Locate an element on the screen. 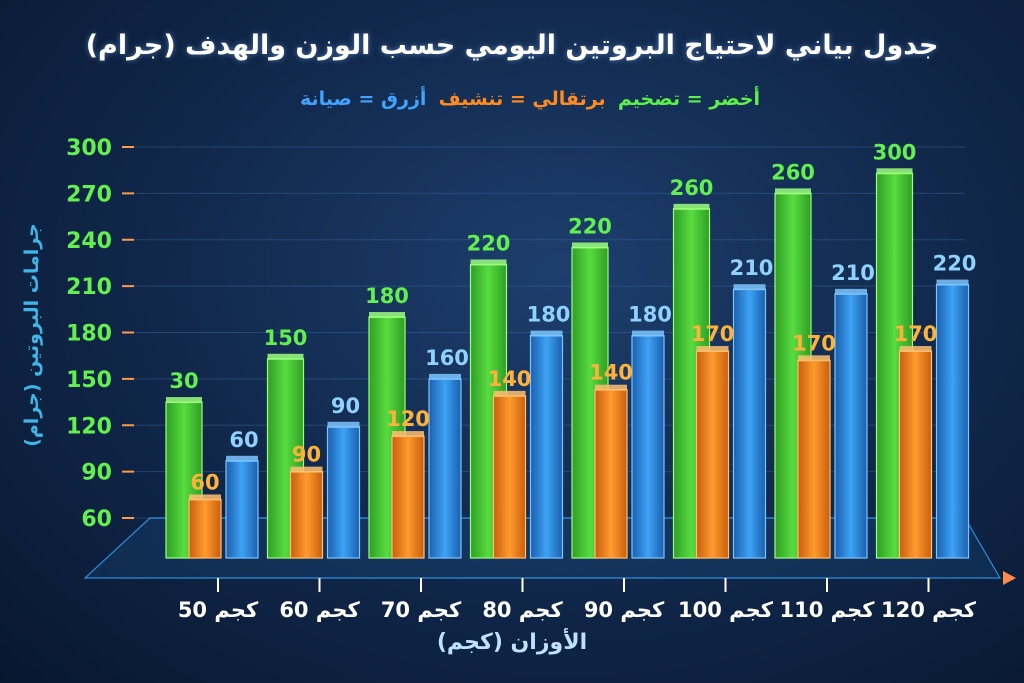  data-label-bulking: 300 is located at coordinates (895, 152).